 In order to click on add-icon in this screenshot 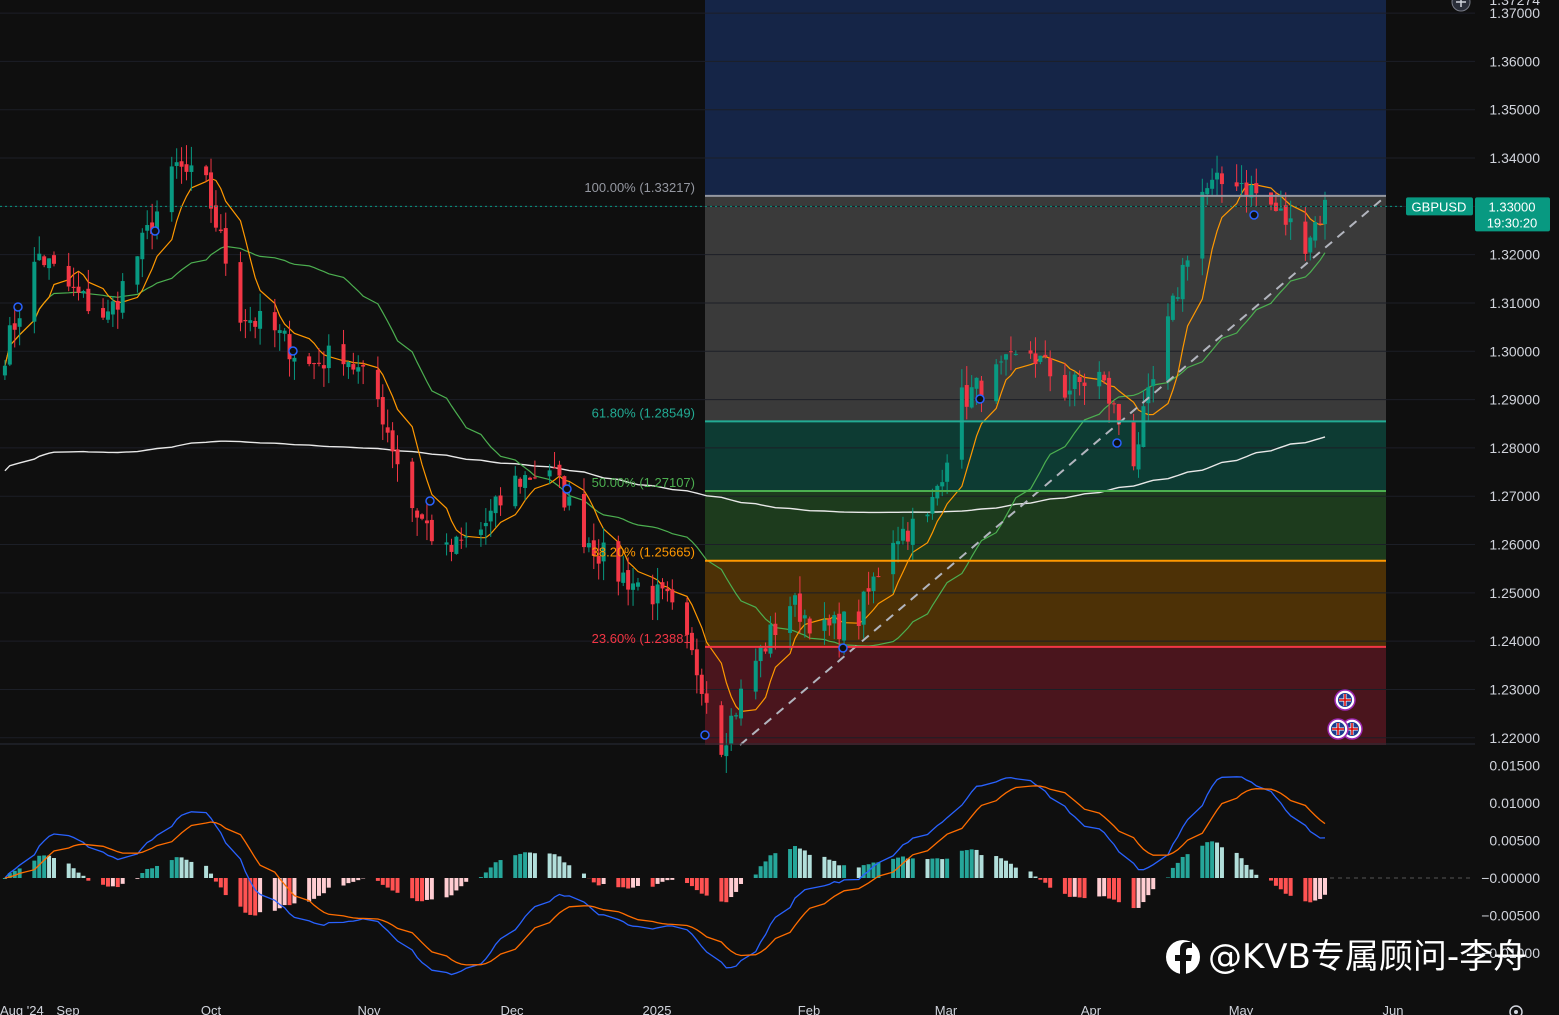, I will do `click(1461, 6)`.